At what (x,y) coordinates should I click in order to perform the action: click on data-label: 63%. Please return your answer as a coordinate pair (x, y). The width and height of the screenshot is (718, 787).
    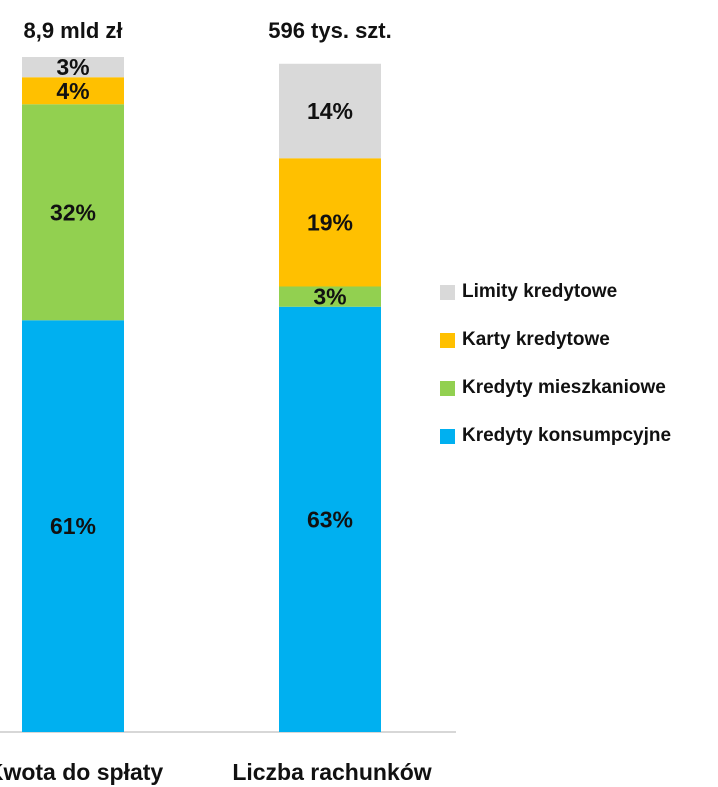
    Looking at the image, I should click on (330, 519).